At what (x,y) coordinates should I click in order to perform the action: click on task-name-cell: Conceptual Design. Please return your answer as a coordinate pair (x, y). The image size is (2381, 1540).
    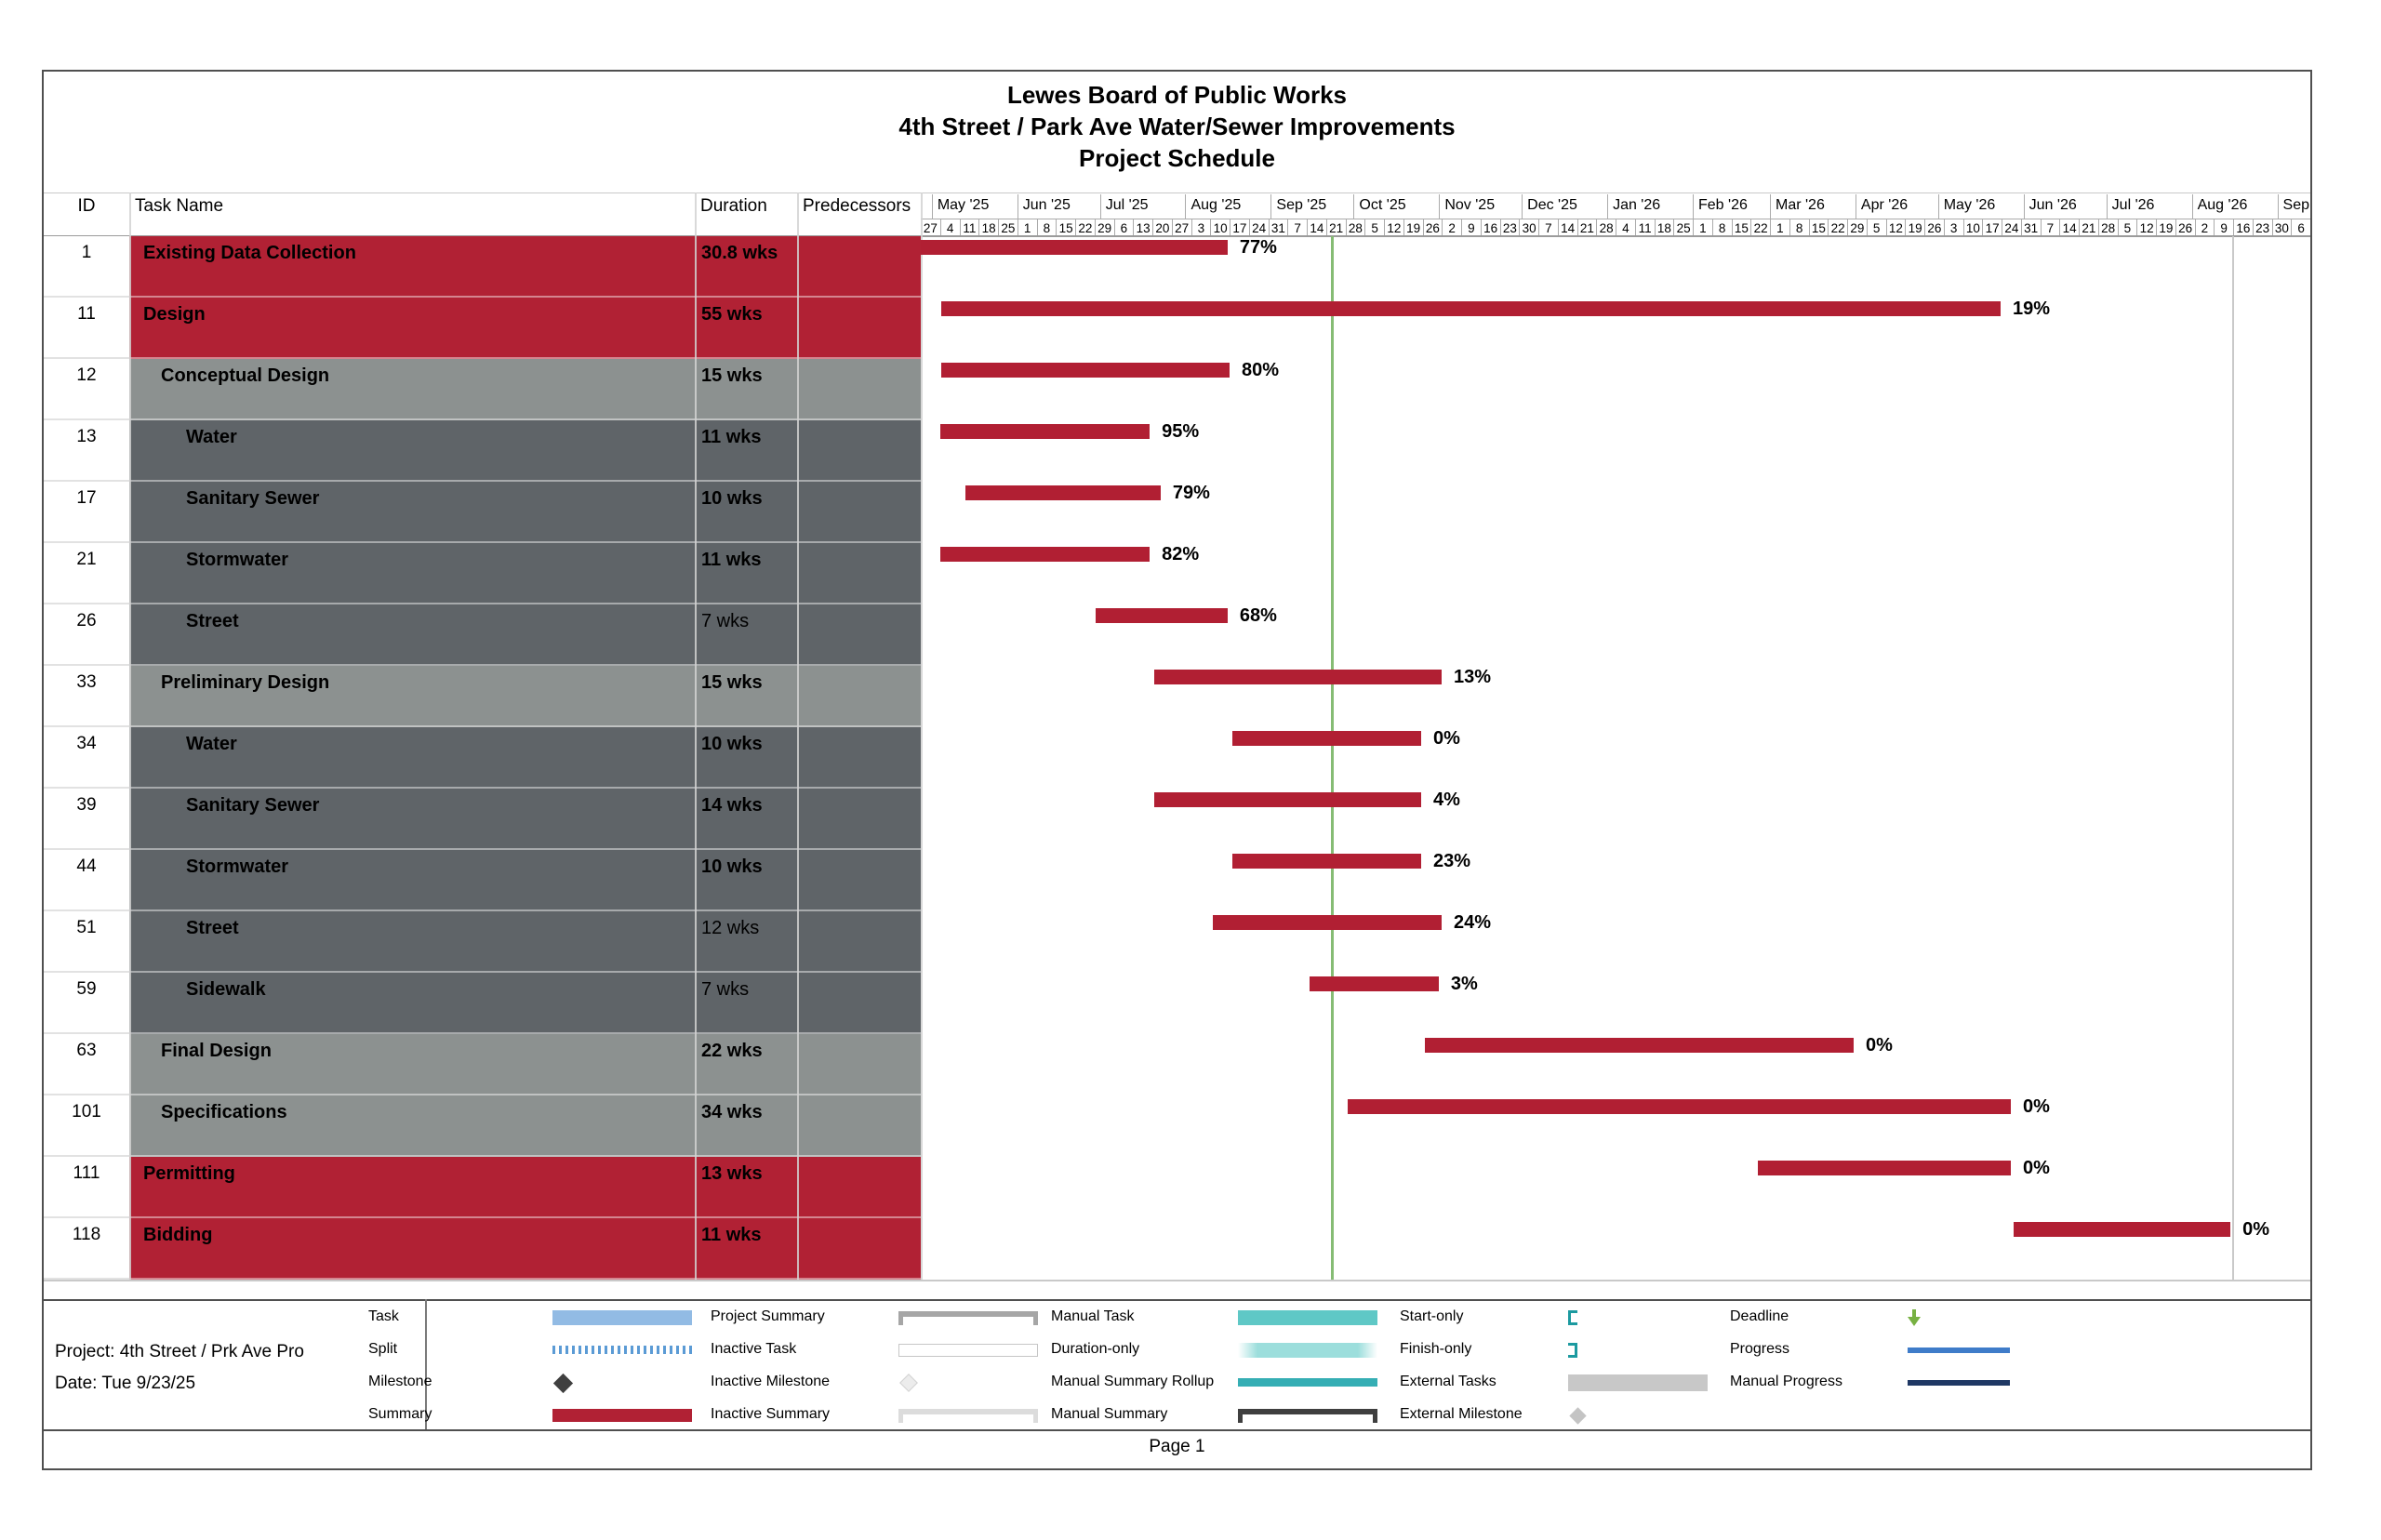
    Looking at the image, I should click on (412, 389).